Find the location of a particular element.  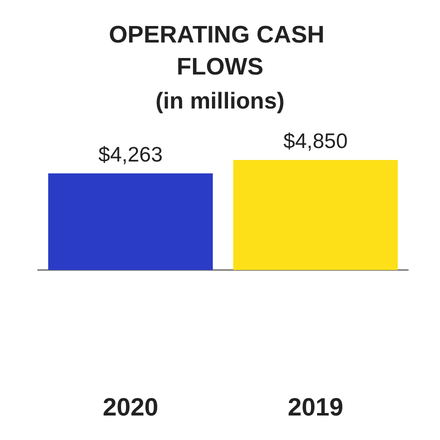

chart-title: OPERATING CASH FLOWS is located at coordinates (220, 51).